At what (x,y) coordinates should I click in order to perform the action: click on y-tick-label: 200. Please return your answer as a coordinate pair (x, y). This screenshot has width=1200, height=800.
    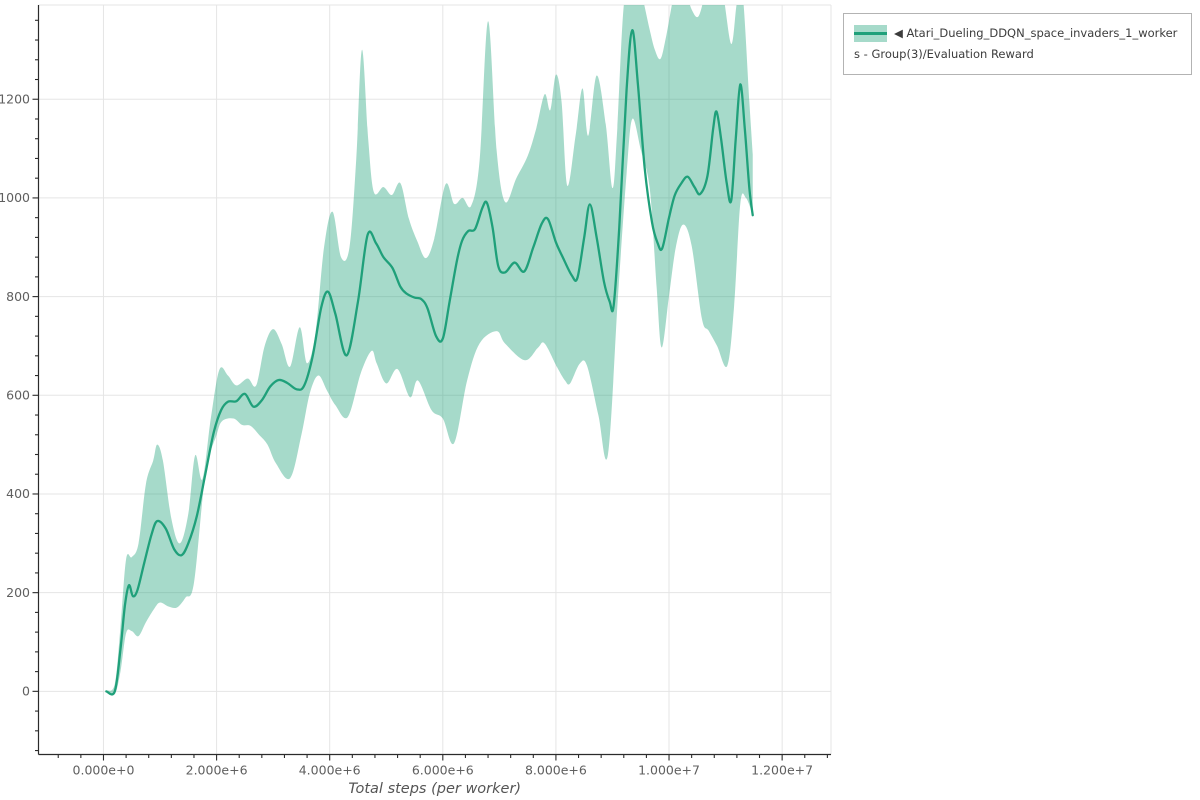
    Looking at the image, I should click on (18, 592).